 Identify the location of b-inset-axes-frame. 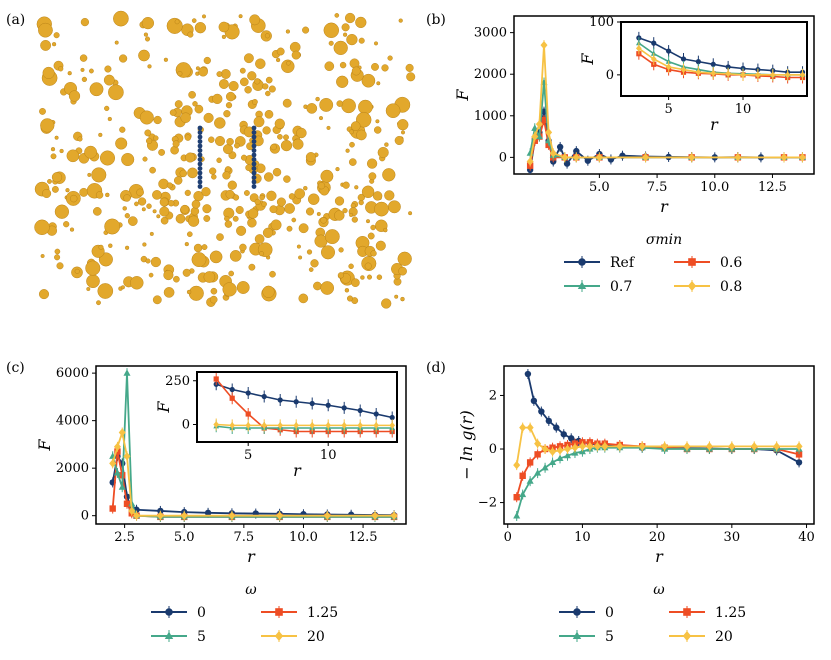
(714, 59).